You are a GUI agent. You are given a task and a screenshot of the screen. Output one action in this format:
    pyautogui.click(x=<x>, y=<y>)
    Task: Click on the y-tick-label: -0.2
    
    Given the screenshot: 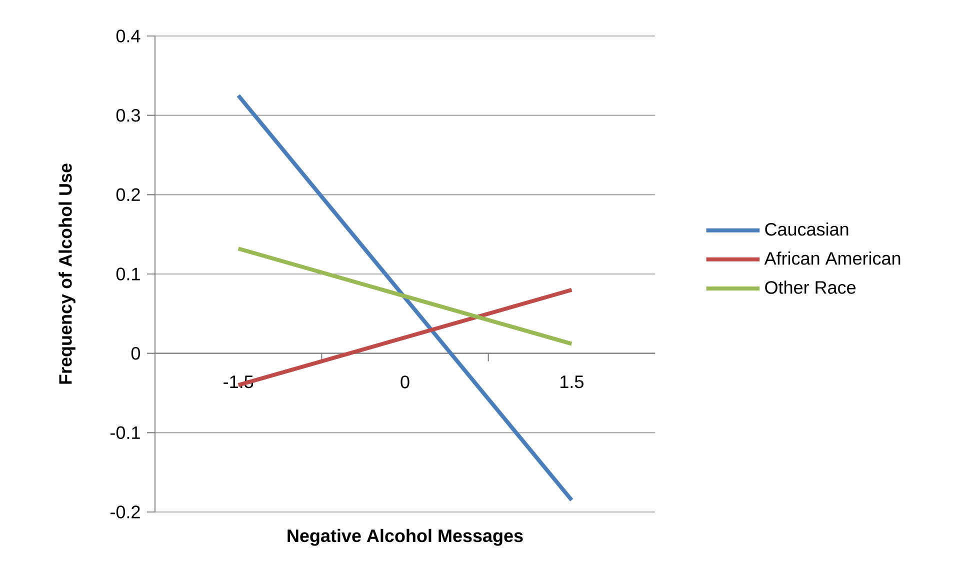 What is the action you would take?
    pyautogui.click(x=125, y=512)
    